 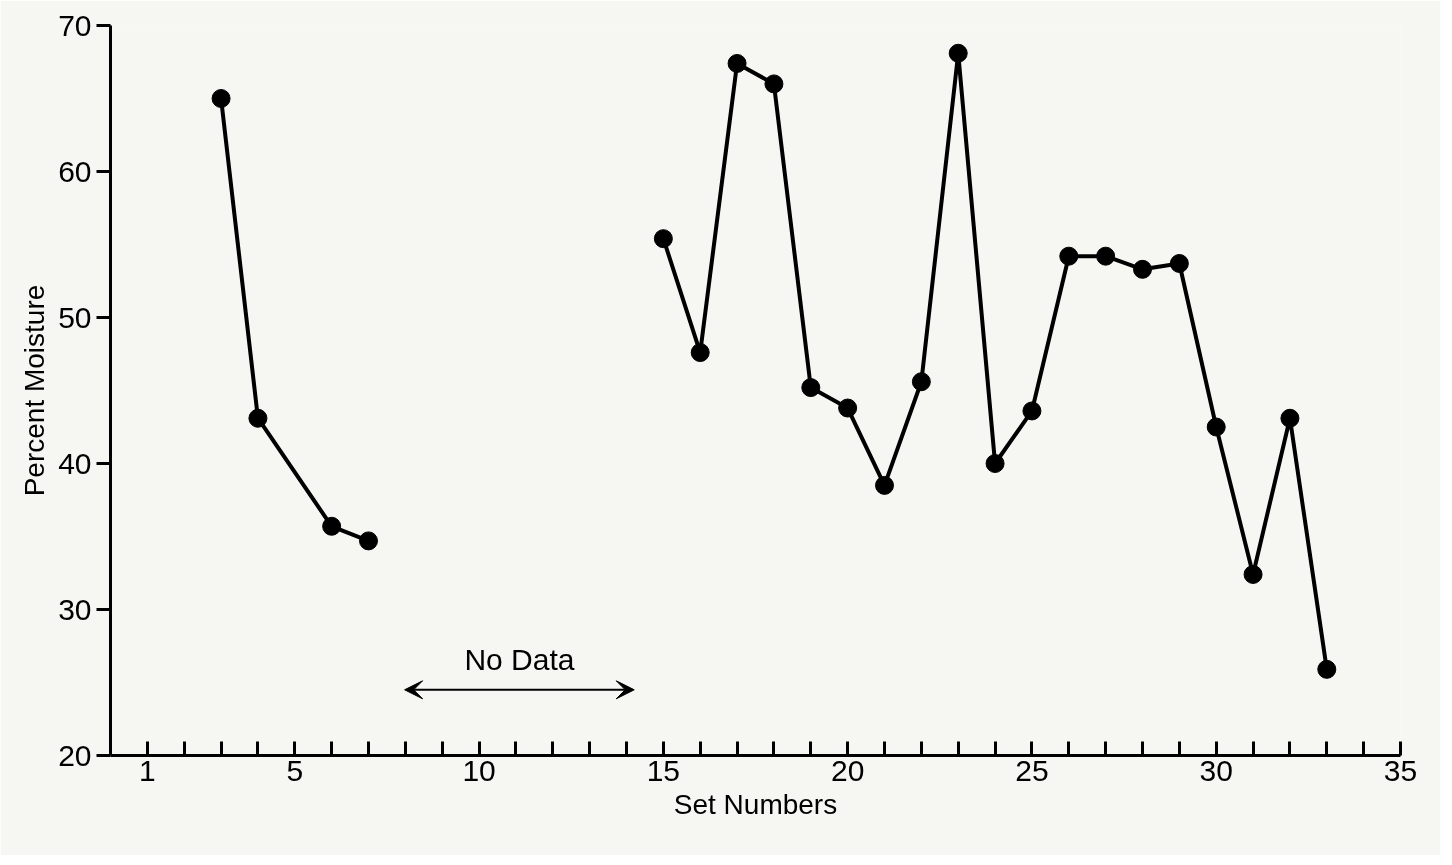 What do you see at coordinates (75, 609) in the screenshot?
I see `y-tick-label: 30` at bounding box center [75, 609].